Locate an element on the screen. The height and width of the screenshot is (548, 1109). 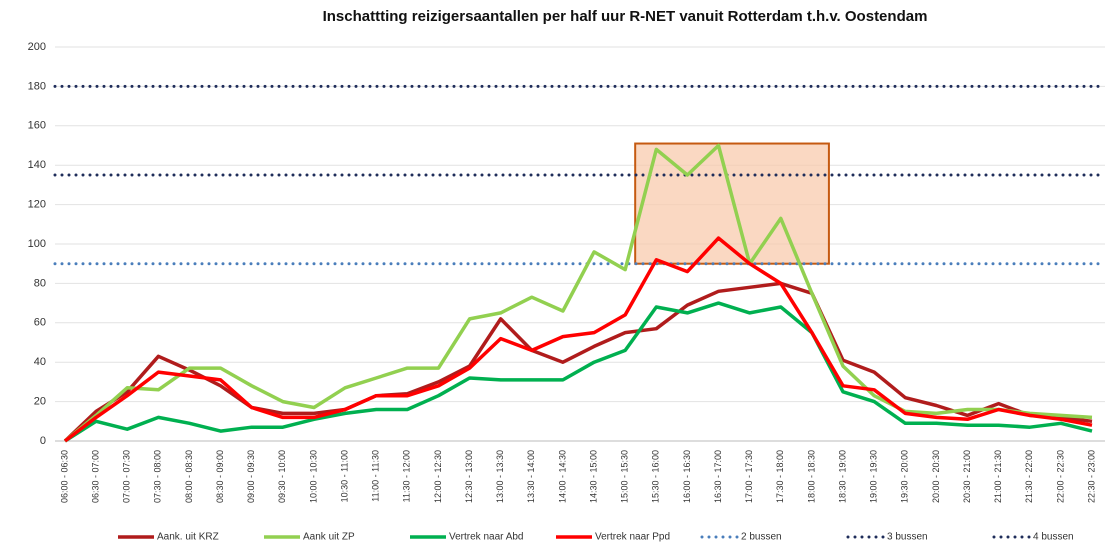
y-tick-label: 140 is located at coordinates (37, 165).